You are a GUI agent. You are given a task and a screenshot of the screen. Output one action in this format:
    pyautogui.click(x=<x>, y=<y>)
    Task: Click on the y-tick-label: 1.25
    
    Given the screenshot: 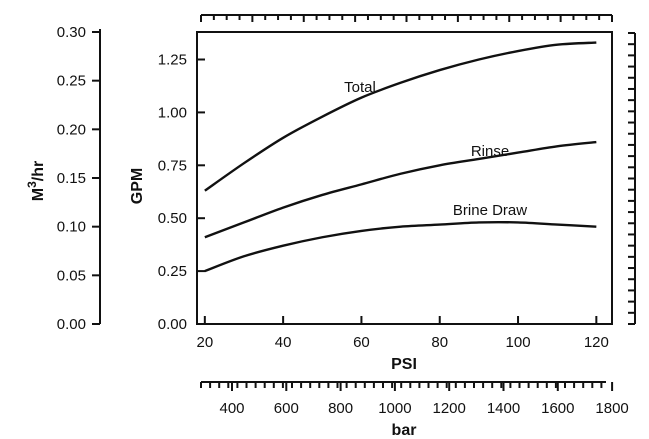 What is the action you would take?
    pyautogui.click(x=172, y=60)
    